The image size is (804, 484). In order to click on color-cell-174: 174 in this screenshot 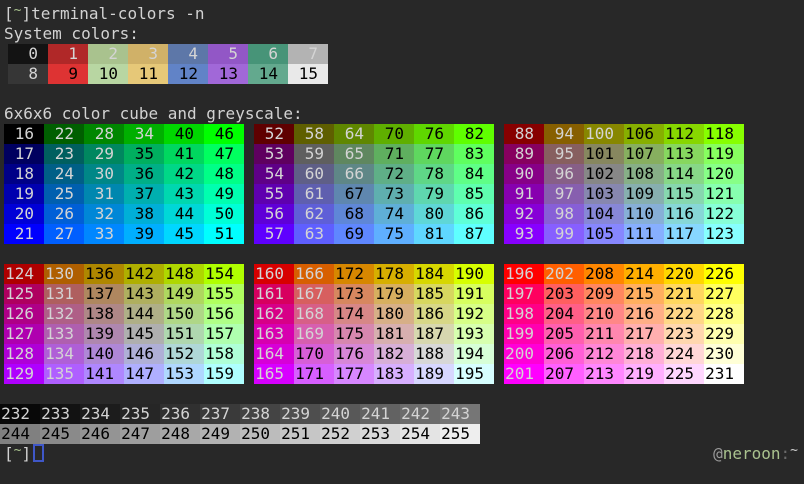, I will do `click(354, 314)`.